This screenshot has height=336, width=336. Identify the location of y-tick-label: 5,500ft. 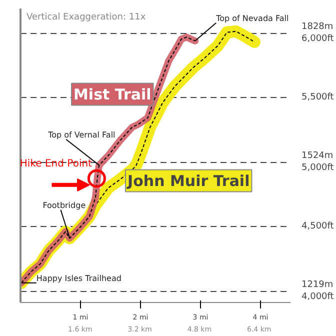
(318, 97).